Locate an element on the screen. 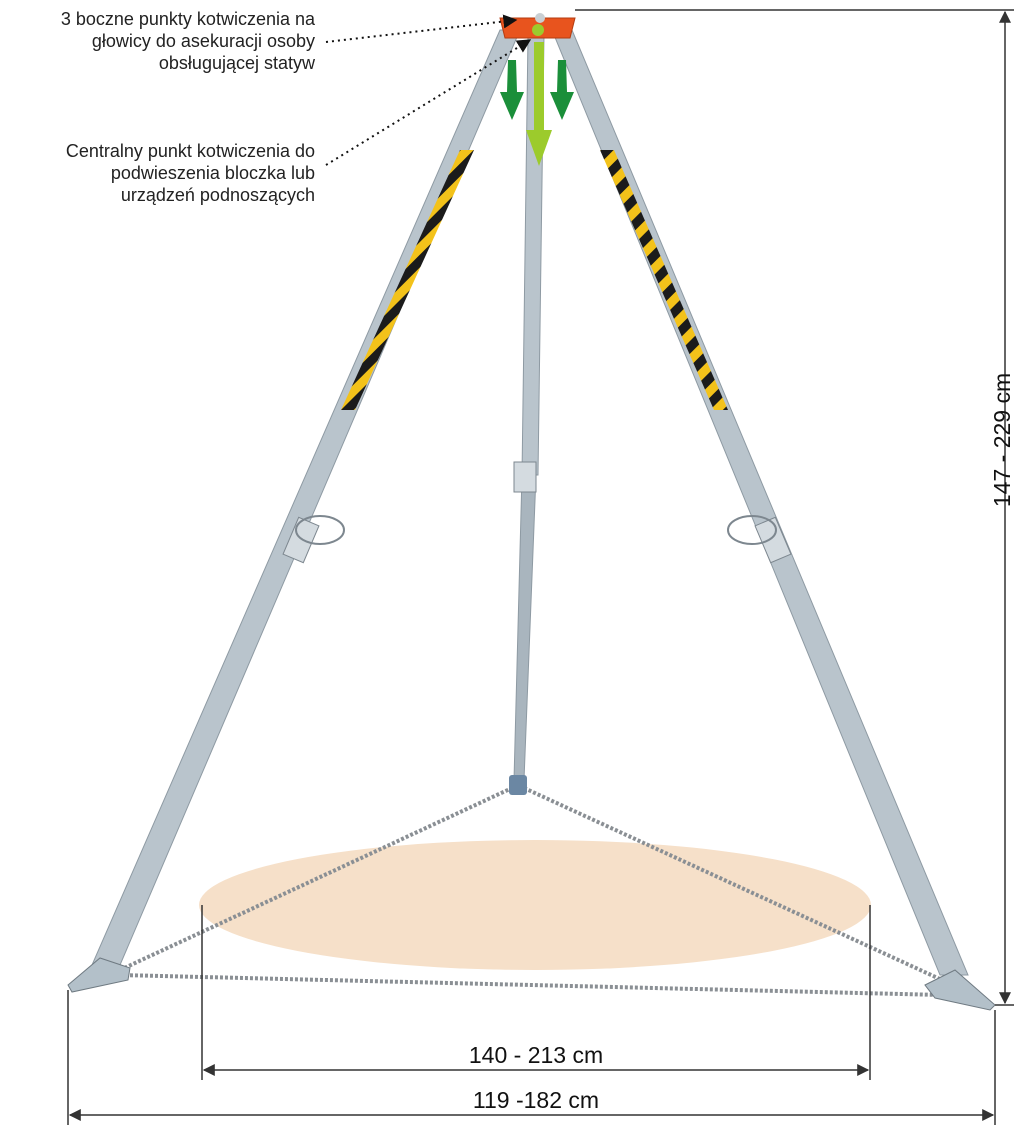 The width and height of the screenshot is (1017, 1136). right-leg-clamp is located at coordinates (773, 540).